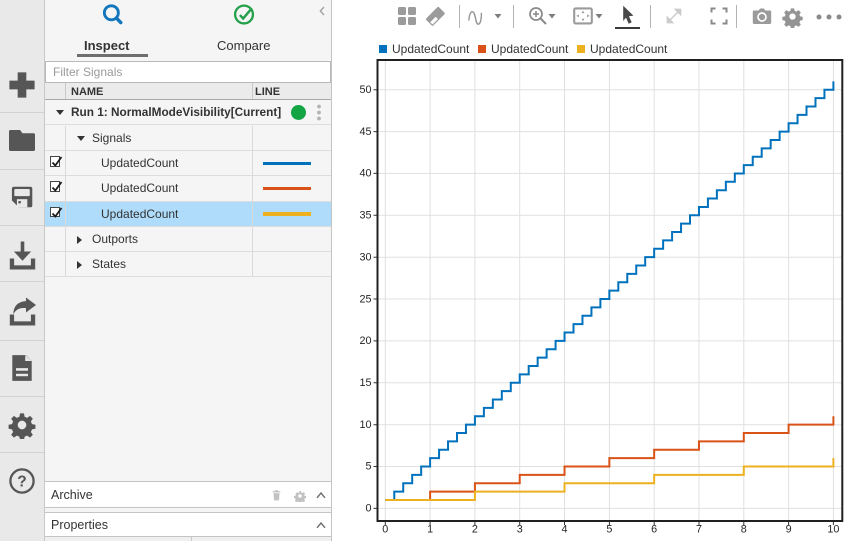 The image size is (844, 541). What do you see at coordinates (475, 530) in the screenshot?
I see `svg-text: 2` at bounding box center [475, 530].